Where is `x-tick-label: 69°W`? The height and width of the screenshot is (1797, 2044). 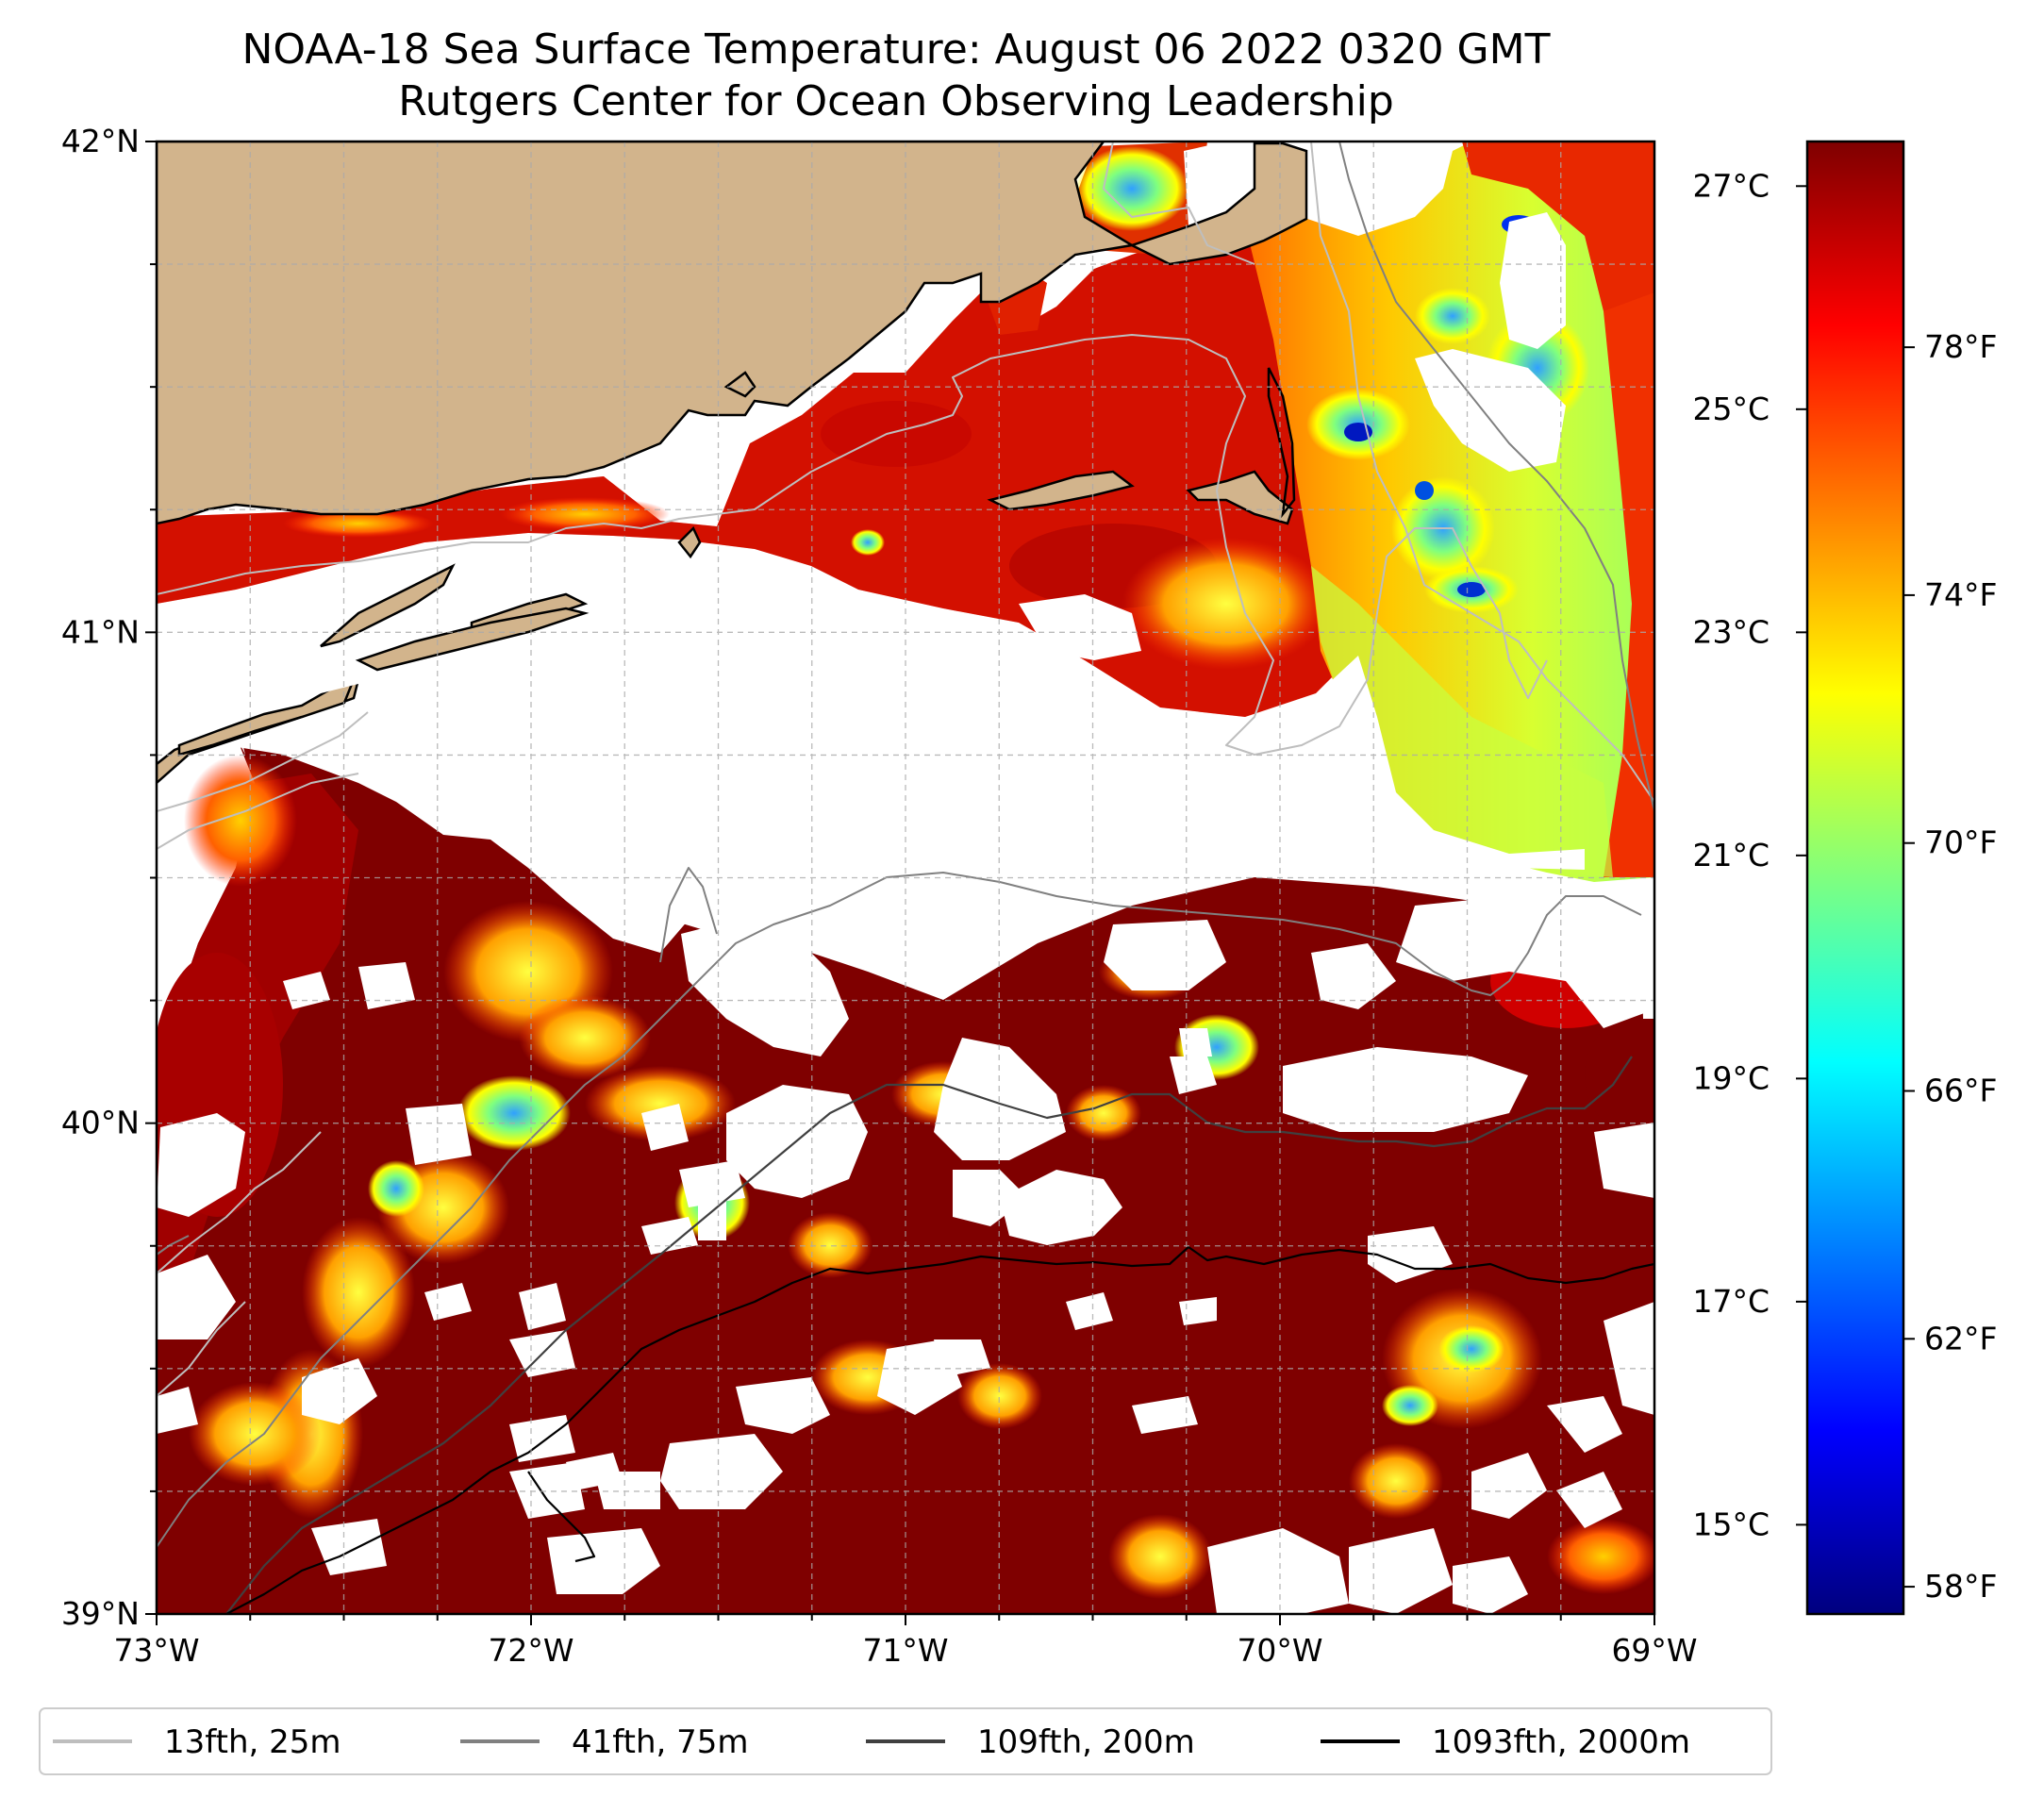 x-tick-label: 69°W is located at coordinates (1654, 1650).